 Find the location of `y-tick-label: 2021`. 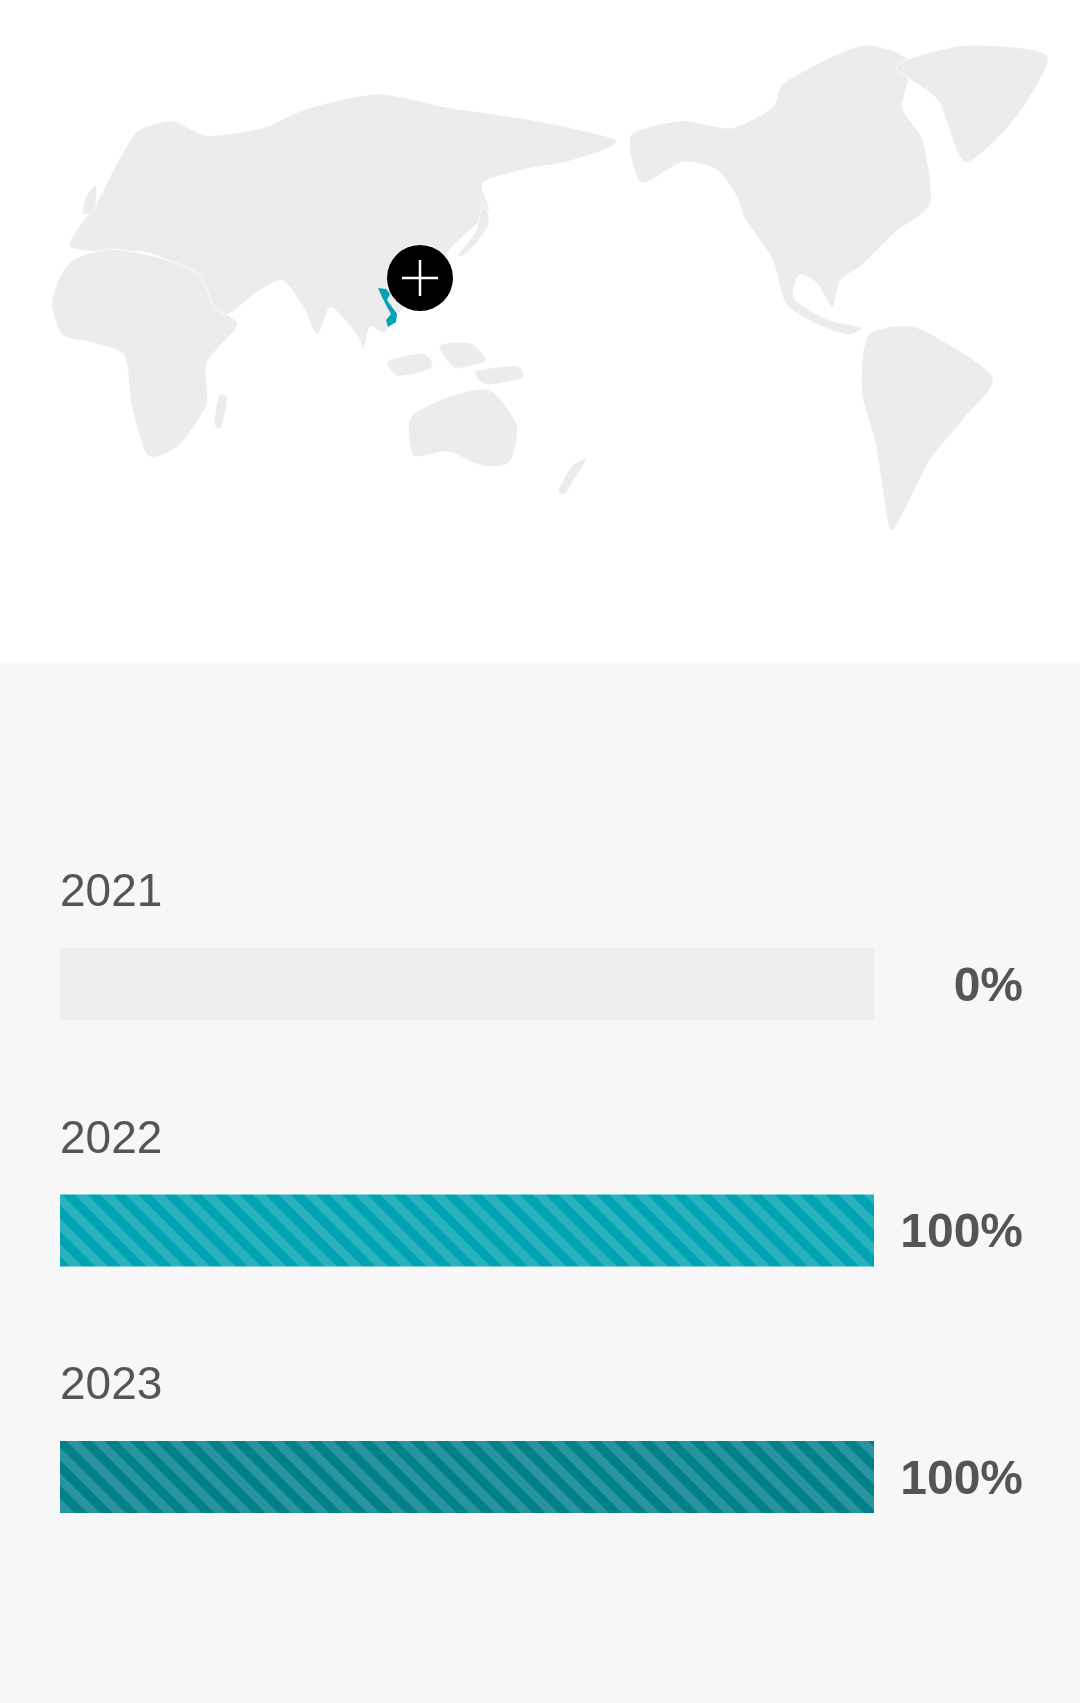

y-tick-label: 2021 is located at coordinates (111, 890).